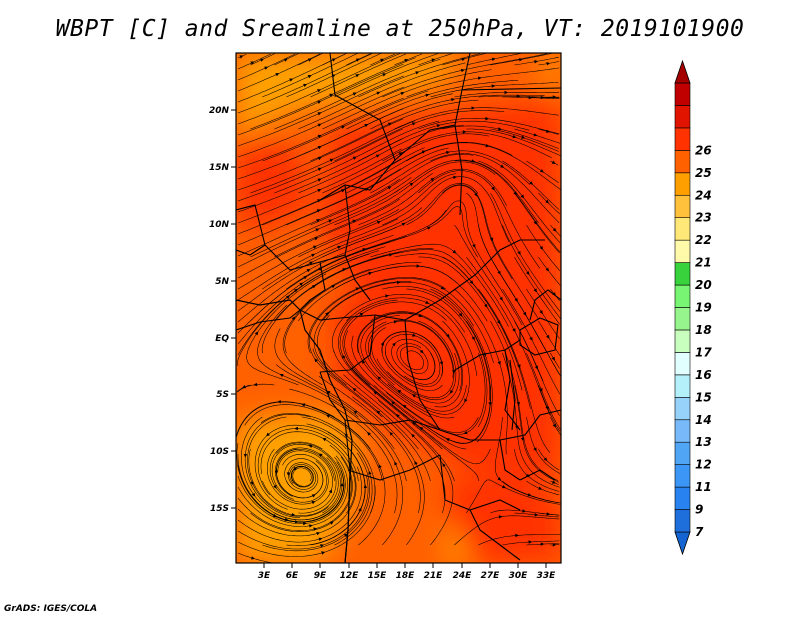 The image size is (800, 618). What do you see at coordinates (219, 509) in the screenshot?
I see `lat-tick-label: 15S` at bounding box center [219, 509].